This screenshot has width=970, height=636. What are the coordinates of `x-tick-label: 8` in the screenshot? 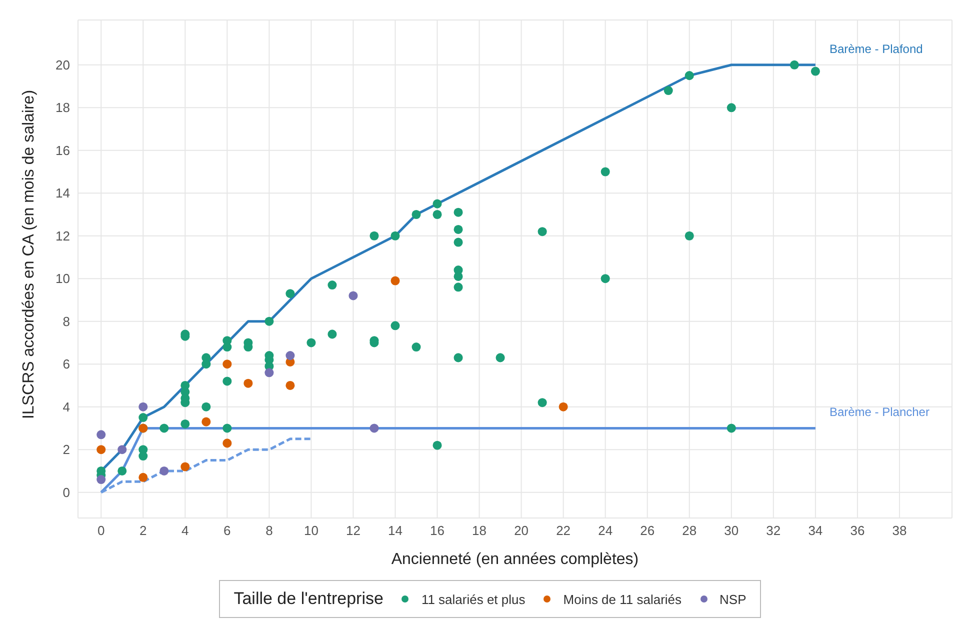 It's located at (269, 530).